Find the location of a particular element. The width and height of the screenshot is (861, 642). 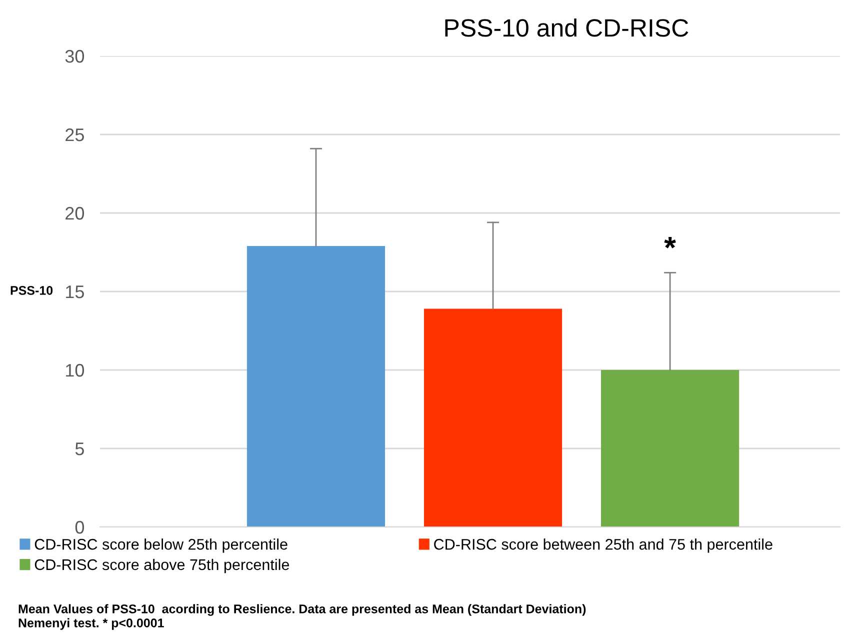

text: Mean Values of PSS-10 acording to Reslience. Data are presented as Mean (Standart Deviation) is located at coordinates (302, 610).